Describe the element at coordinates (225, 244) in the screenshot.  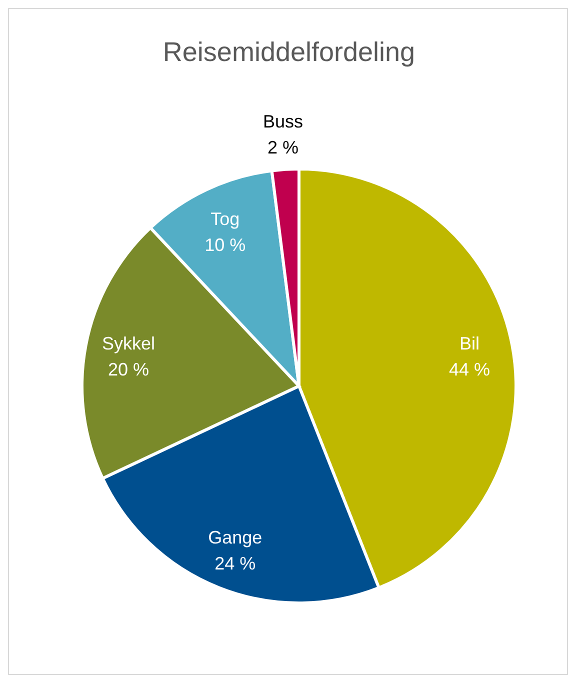
I see `data-label: 10 %` at that location.